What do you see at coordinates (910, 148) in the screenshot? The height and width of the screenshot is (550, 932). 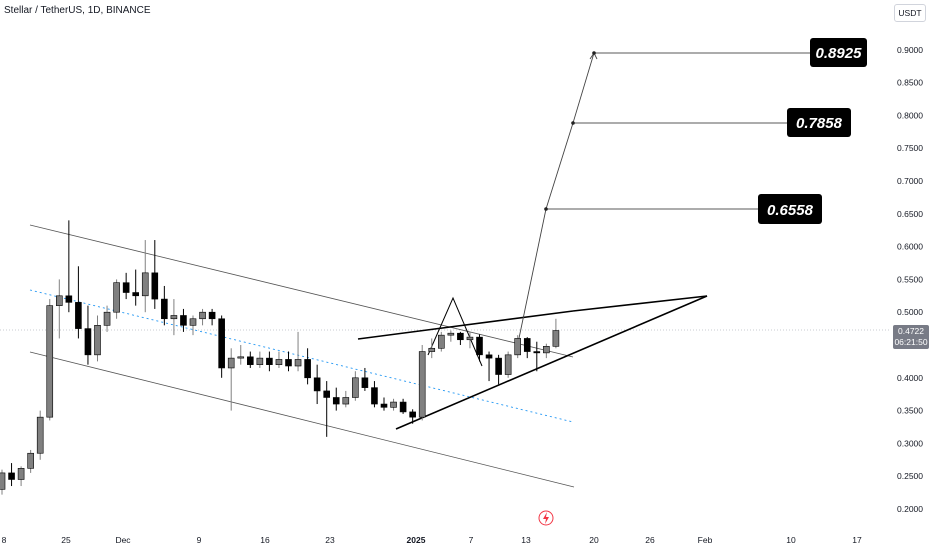 I see `y-tick-label: 0.7500` at bounding box center [910, 148].